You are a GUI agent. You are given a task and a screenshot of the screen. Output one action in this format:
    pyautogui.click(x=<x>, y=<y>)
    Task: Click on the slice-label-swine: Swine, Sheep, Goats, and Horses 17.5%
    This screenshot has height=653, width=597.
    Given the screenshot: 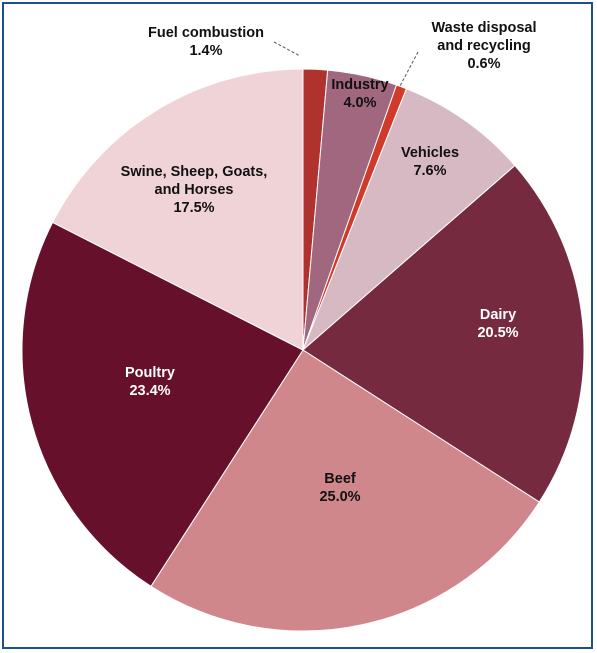 What is the action you would take?
    pyautogui.click(x=194, y=190)
    